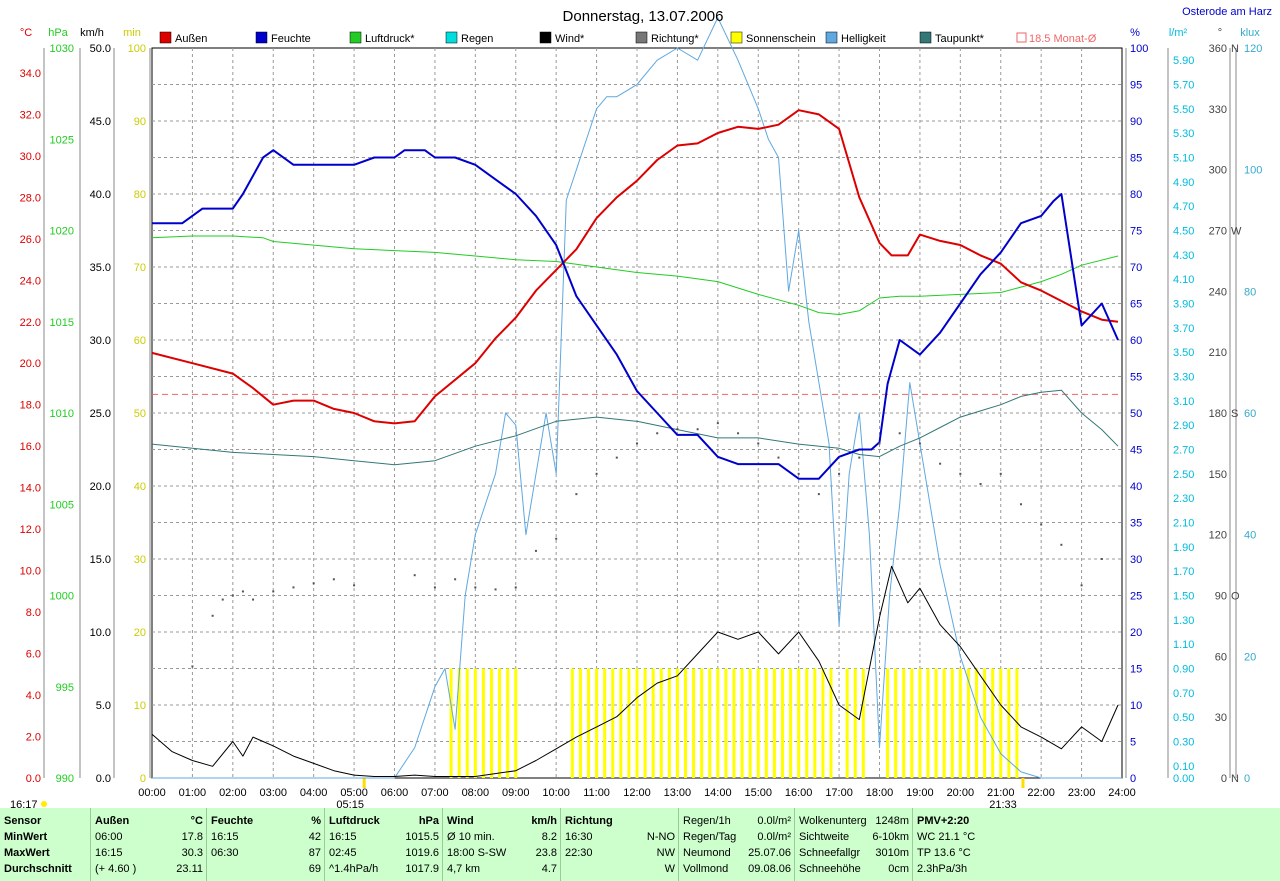  What do you see at coordinates (460, 821) in the screenshot?
I see `footer-wind-header: Wind` at bounding box center [460, 821].